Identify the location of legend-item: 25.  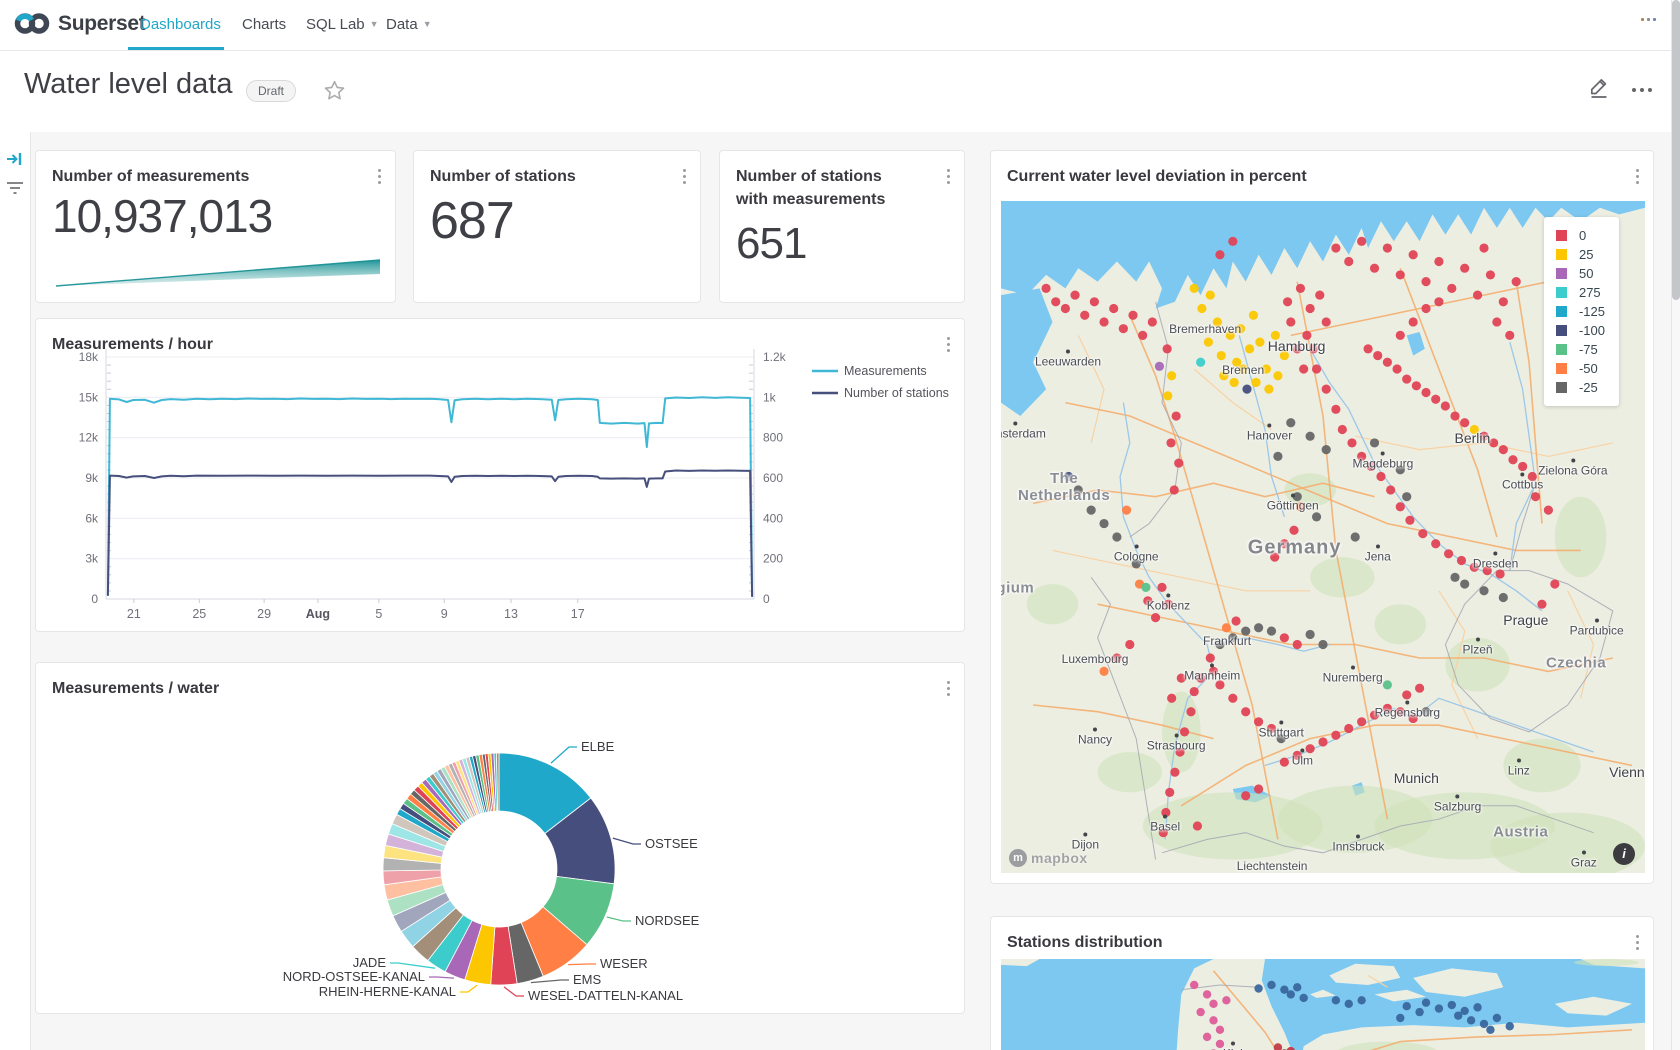
(1580, 254).